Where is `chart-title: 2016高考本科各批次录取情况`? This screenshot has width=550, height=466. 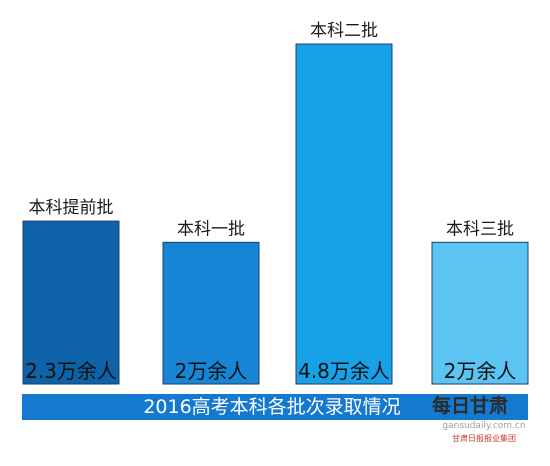
chart-title: 2016高考本科各批次录取情况 is located at coordinates (271, 407).